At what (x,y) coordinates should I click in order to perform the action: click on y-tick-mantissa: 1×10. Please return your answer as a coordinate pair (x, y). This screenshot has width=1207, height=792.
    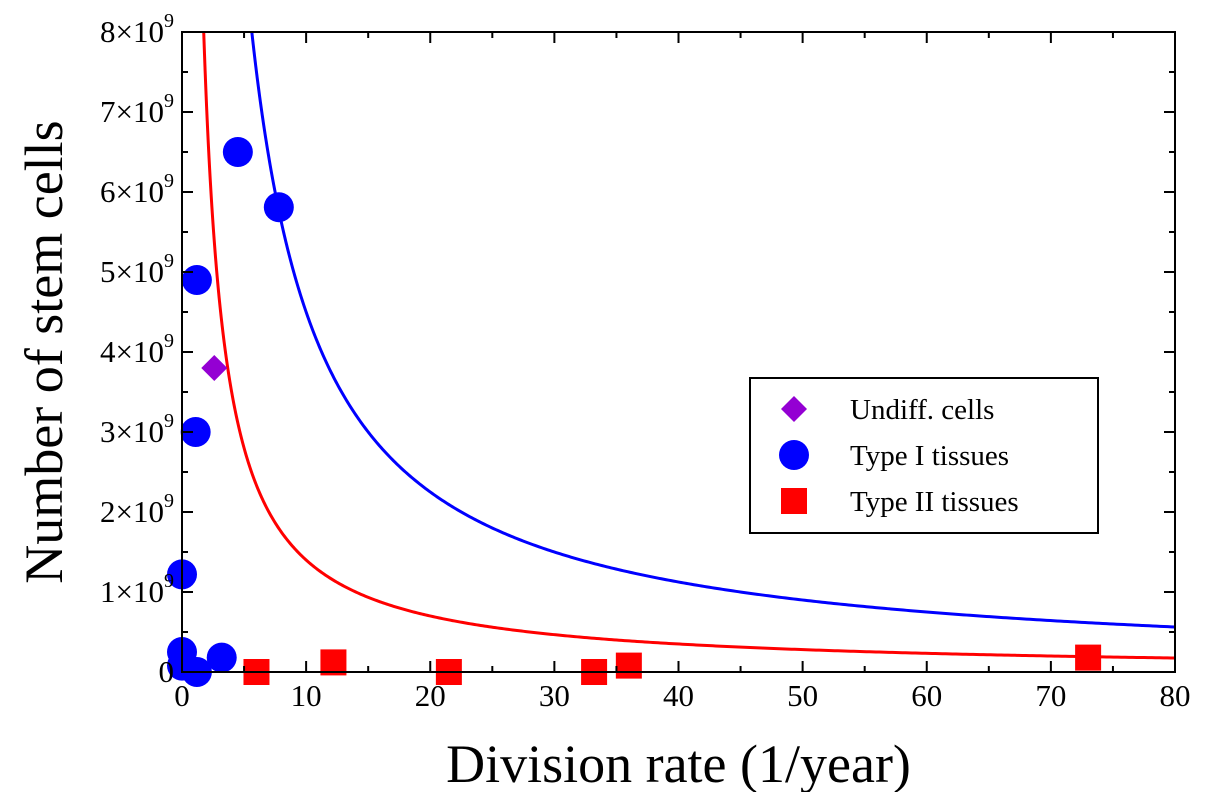
    Looking at the image, I should click on (132, 591).